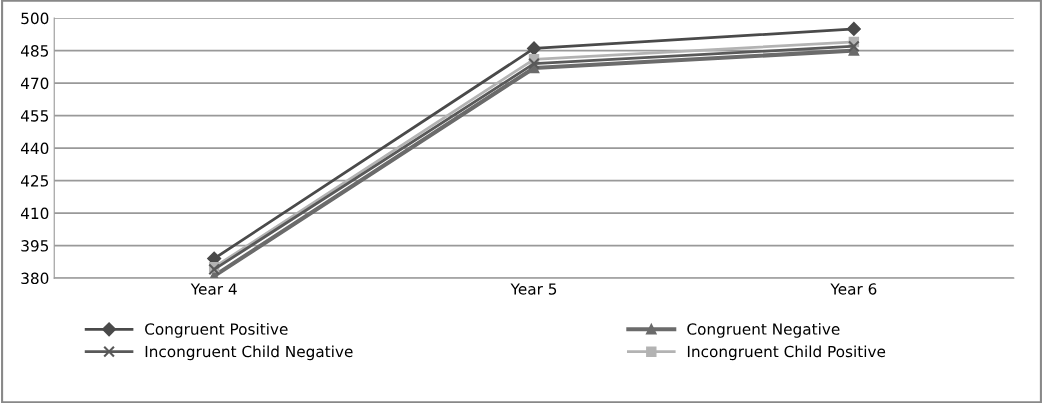 Image resolution: width=1043 pixels, height=403 pixels. Describe the element at coordinates (34, 83) in the screenshot. I see `y-tick-label: 470` at that location.